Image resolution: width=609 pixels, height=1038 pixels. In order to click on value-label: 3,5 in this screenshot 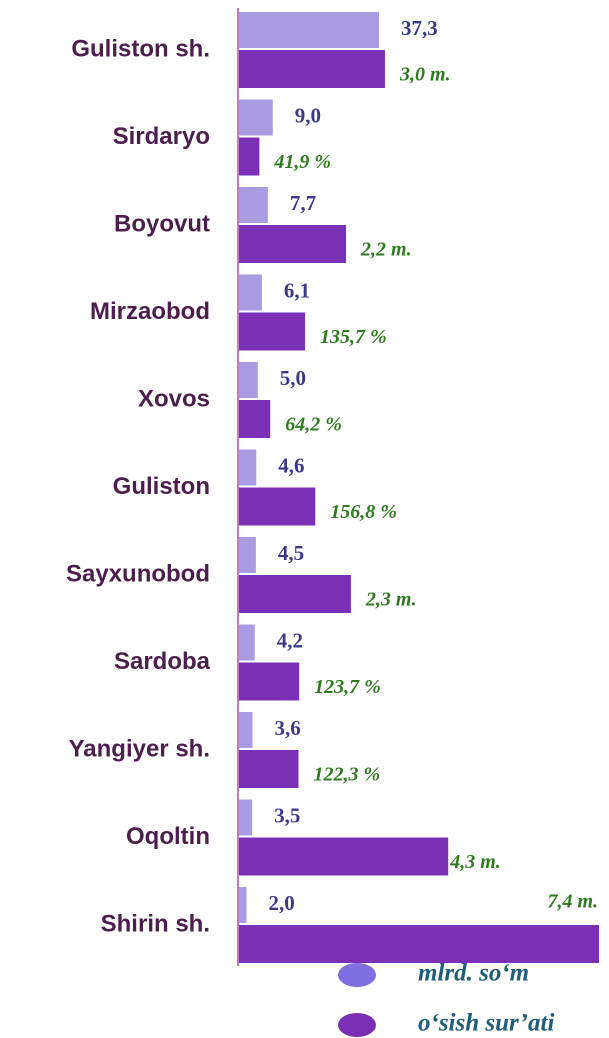, I will do `click(287, 815)`.